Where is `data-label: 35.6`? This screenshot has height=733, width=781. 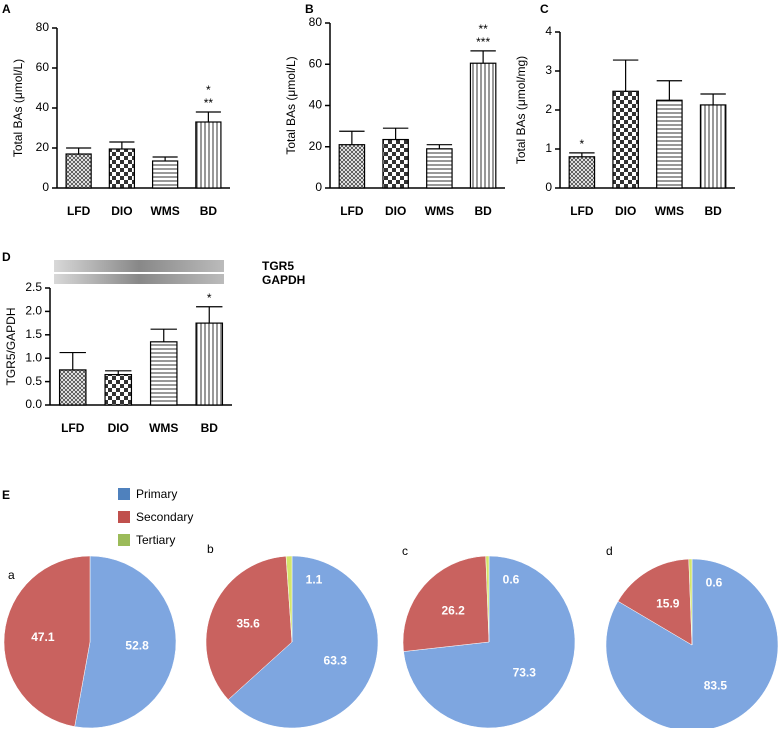 data-label: 35.6 is located at coordinates (248, 623).